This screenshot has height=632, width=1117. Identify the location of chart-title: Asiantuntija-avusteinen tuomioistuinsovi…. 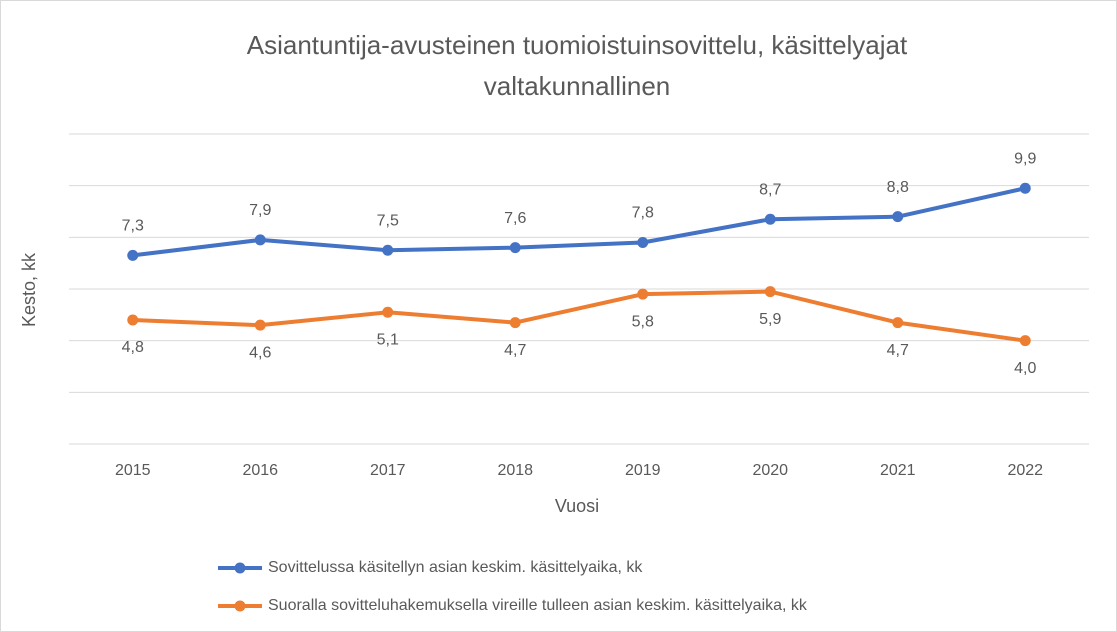
(577, 45).